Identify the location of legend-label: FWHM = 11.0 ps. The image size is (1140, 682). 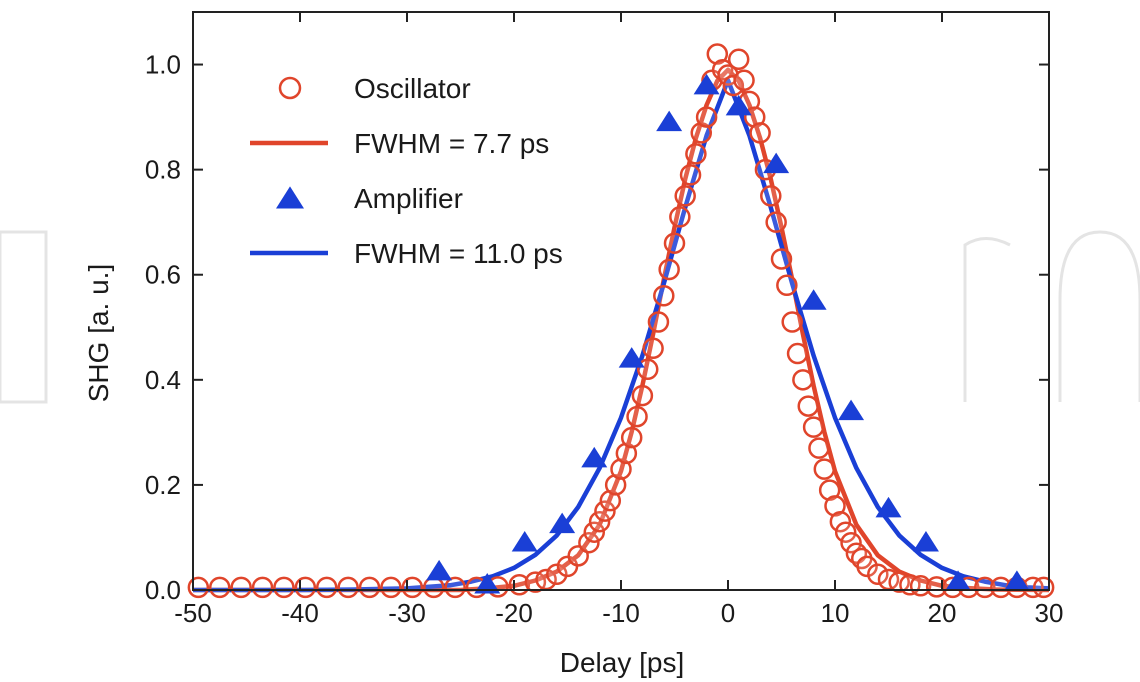
(458, 253).